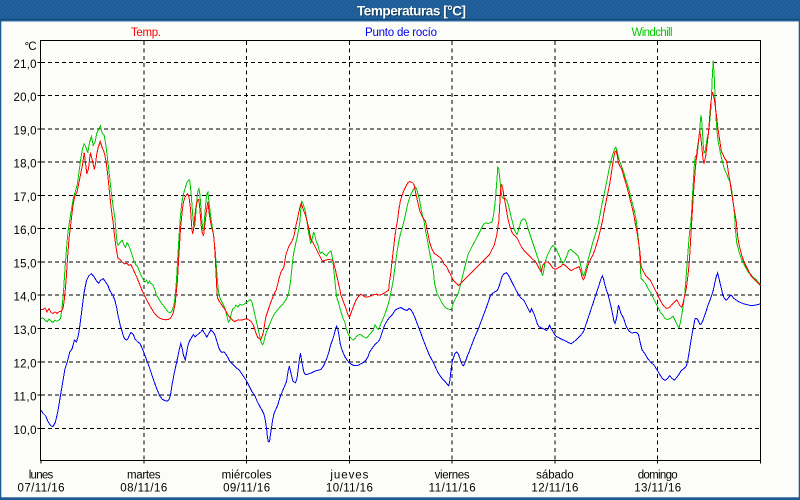 This screenshot has width=800, height=500. Describe the element at coordinates (652, 33) in the screenshot. I see `svg-text: Windchill` at that location.